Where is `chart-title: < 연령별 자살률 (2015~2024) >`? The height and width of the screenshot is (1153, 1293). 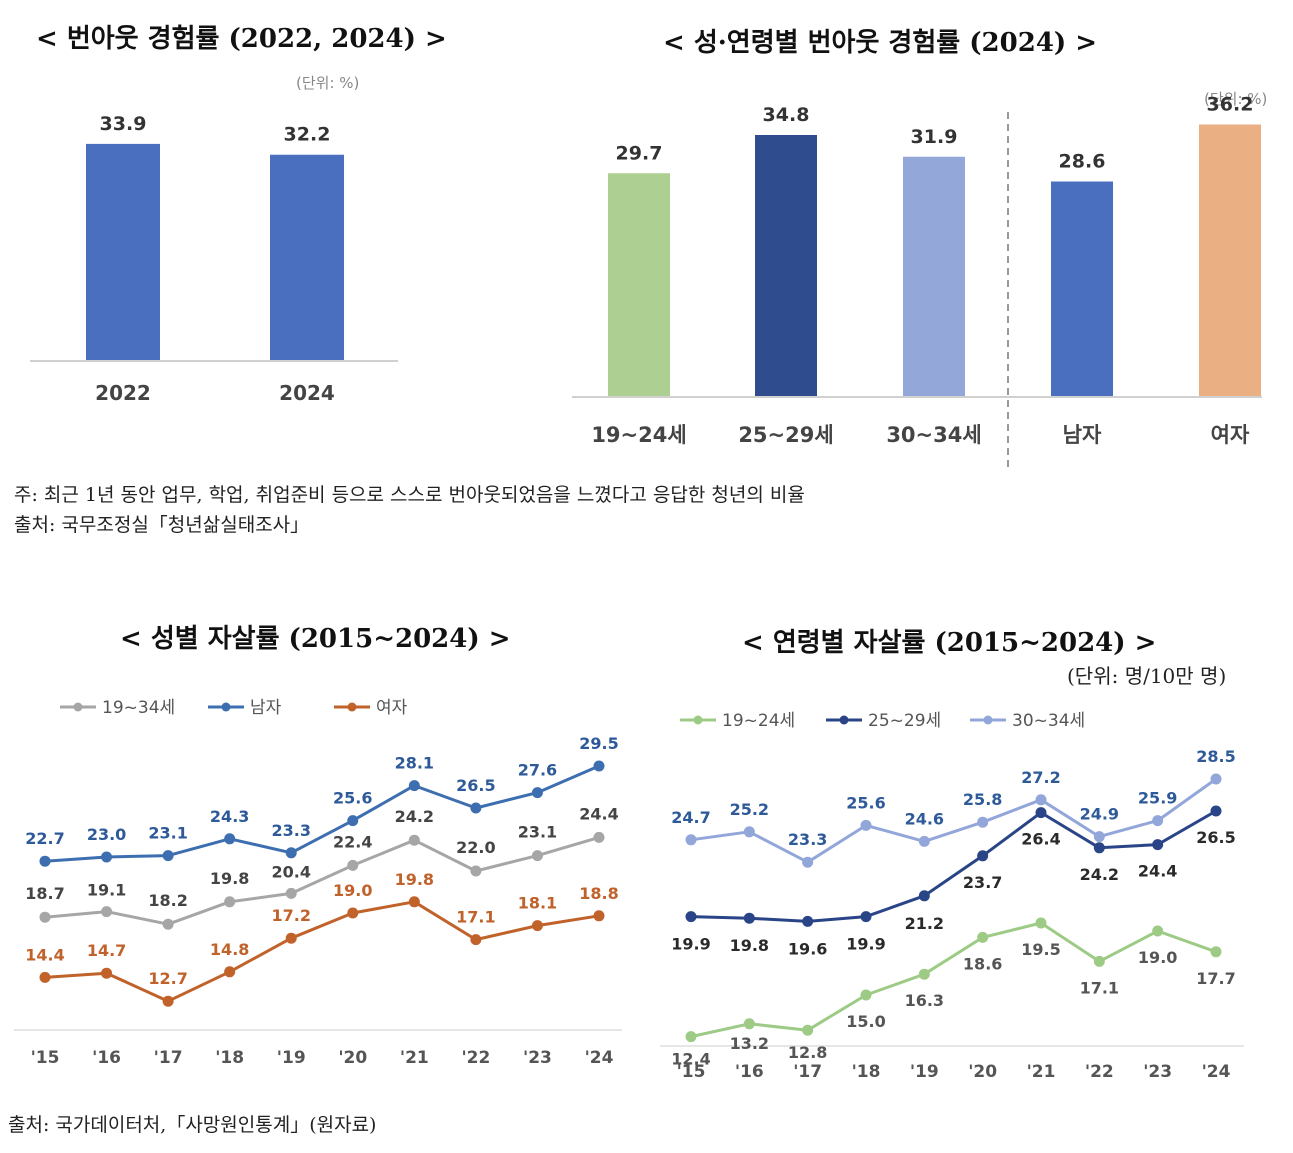
chart-title: < 연령별 자살률 (2015~2024) > is located at coordinates (949, 643).